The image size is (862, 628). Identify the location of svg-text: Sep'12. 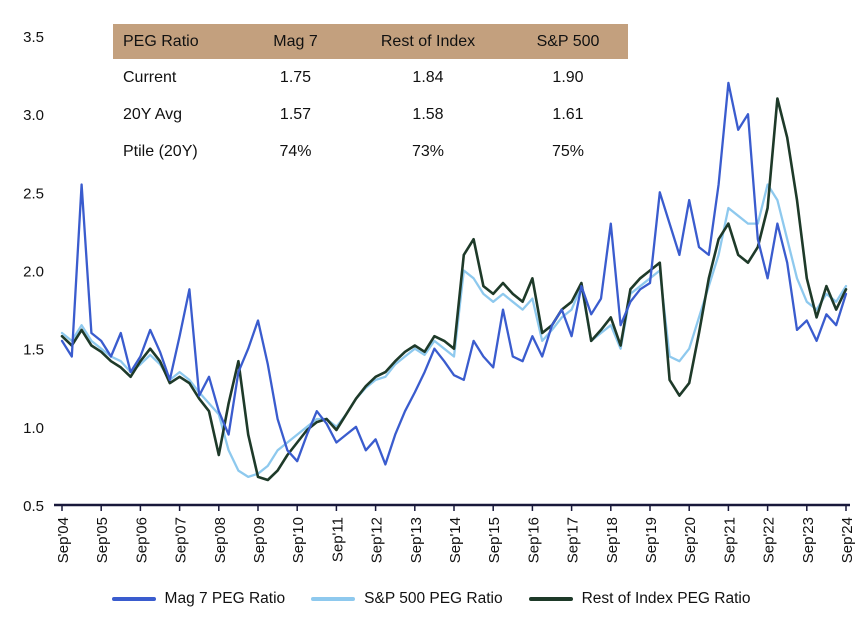
(377, 540).